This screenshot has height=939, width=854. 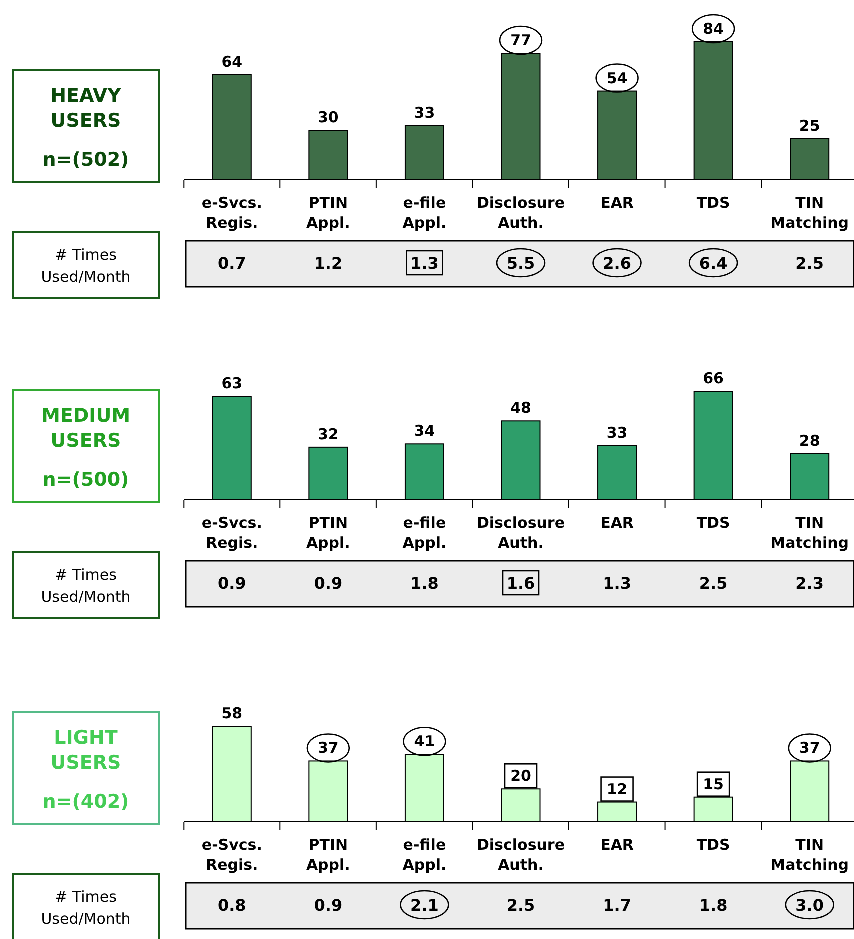 I want to click on data-label: 2.6, so click(x=617, y=263).